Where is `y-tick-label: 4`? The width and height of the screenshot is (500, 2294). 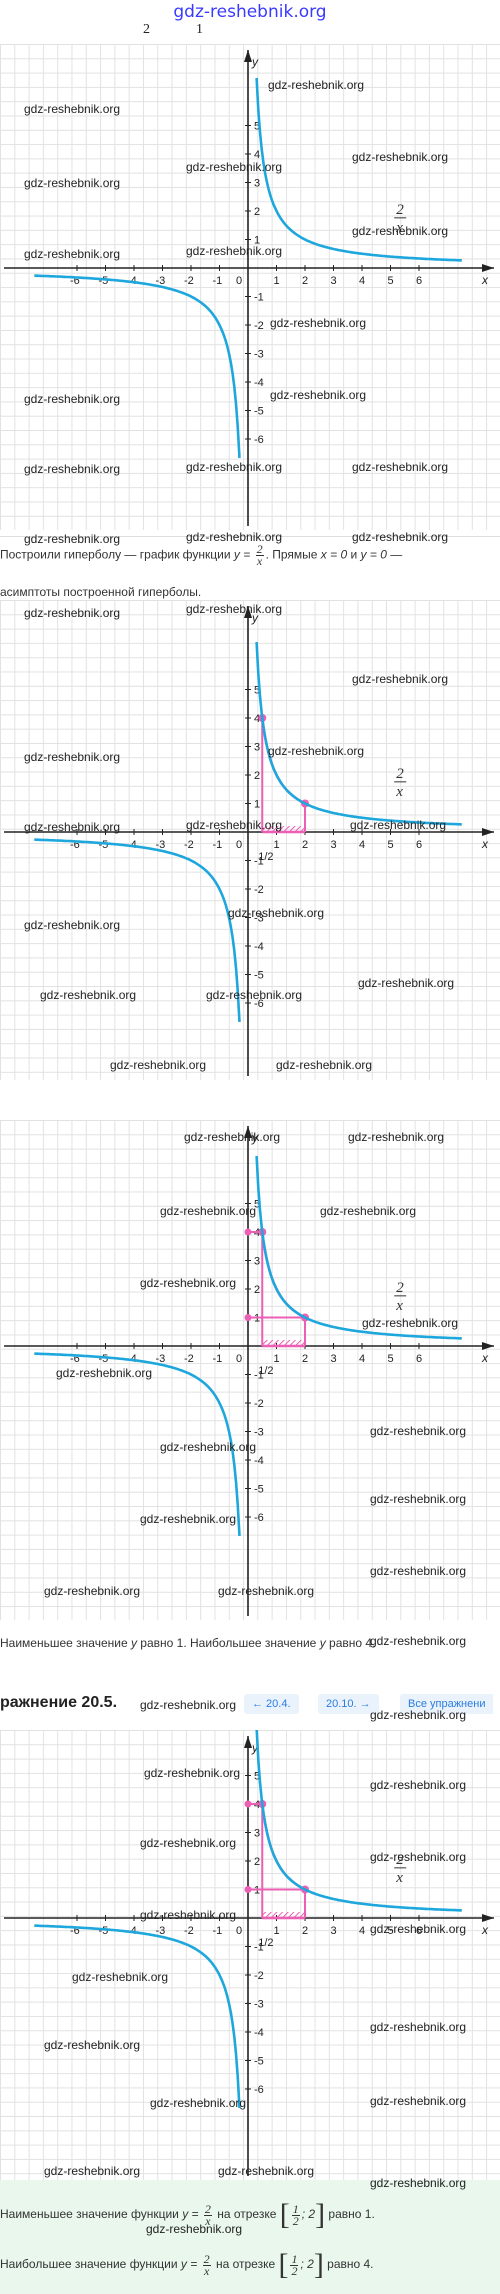
y-tick-label: 4 is located at coordinates (257, 155).